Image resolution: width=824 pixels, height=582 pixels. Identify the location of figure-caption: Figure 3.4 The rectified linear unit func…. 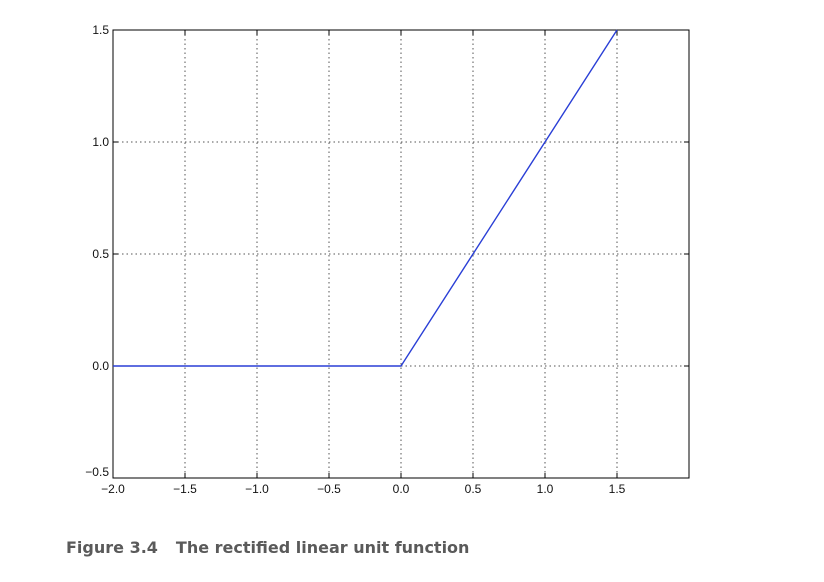
(267, 547).